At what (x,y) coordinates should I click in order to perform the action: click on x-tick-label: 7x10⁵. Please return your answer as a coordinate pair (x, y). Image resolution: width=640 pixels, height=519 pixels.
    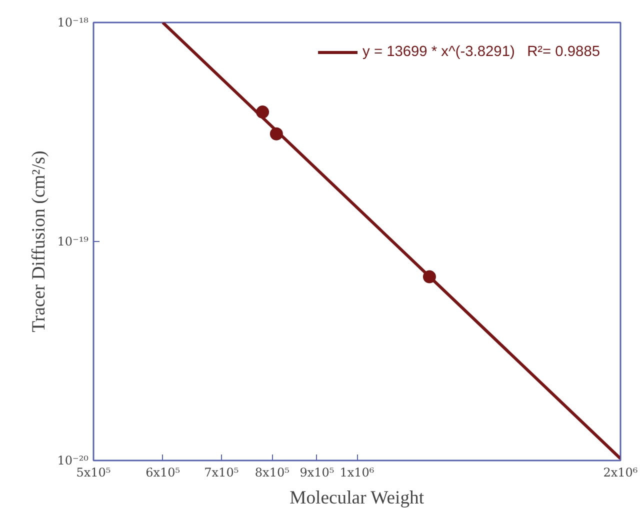
    Looking at the image, I should click on (221, 473).